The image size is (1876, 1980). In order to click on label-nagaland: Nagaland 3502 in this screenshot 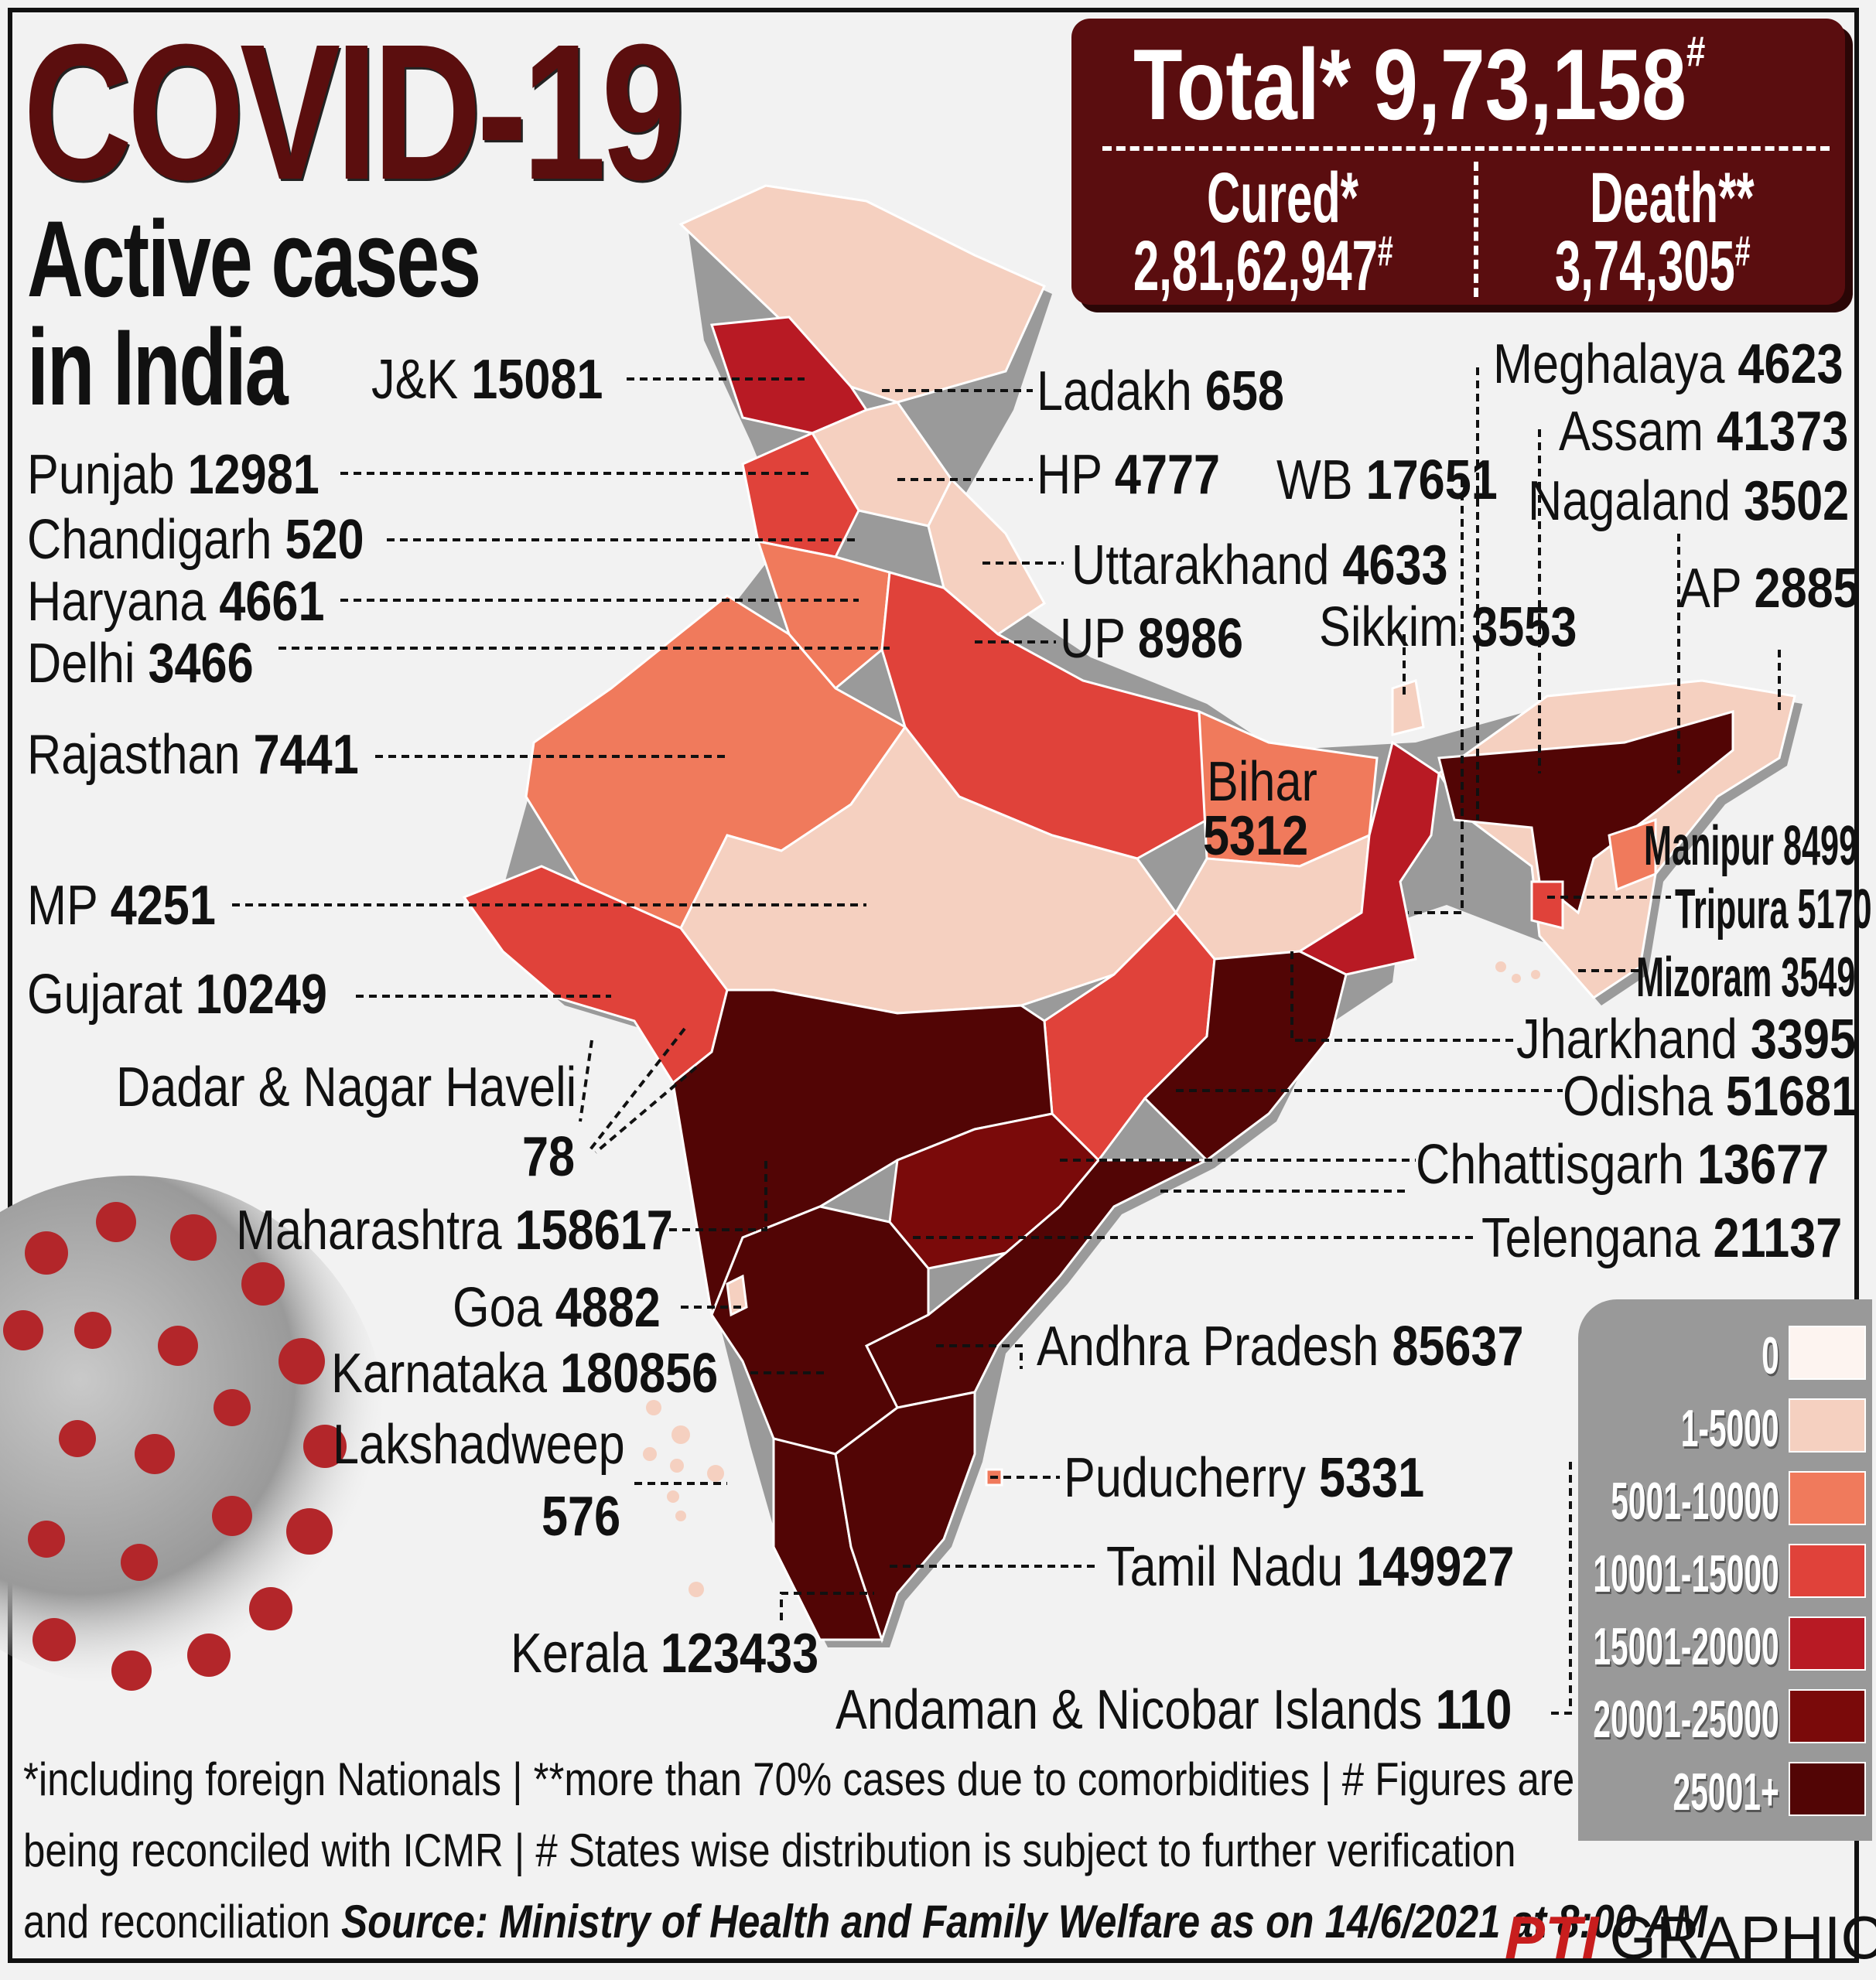, I will do `click(1689, 501)`.